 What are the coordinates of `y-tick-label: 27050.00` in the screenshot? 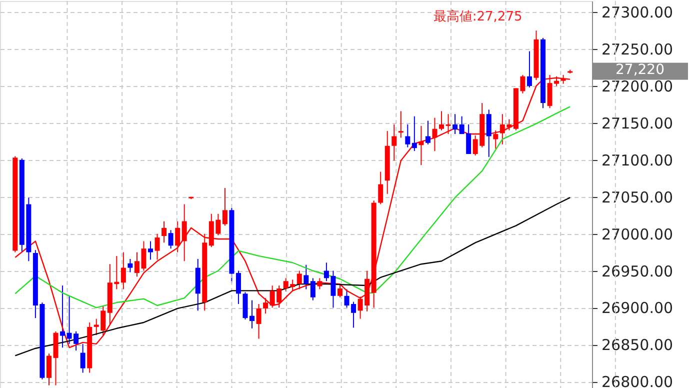 It's located at (638, 197).